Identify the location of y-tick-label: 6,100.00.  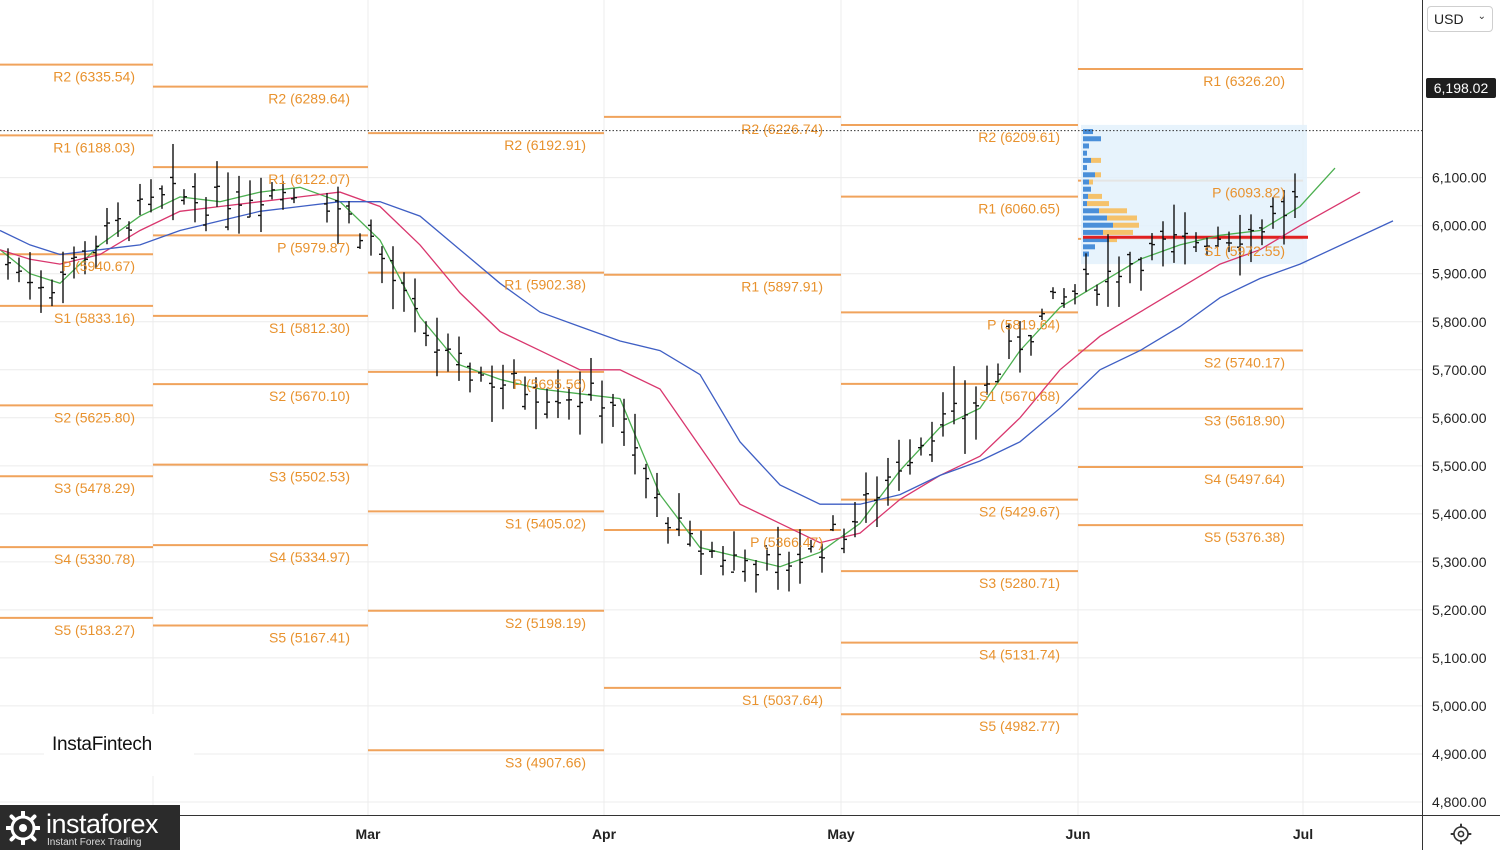
(1459, 178).